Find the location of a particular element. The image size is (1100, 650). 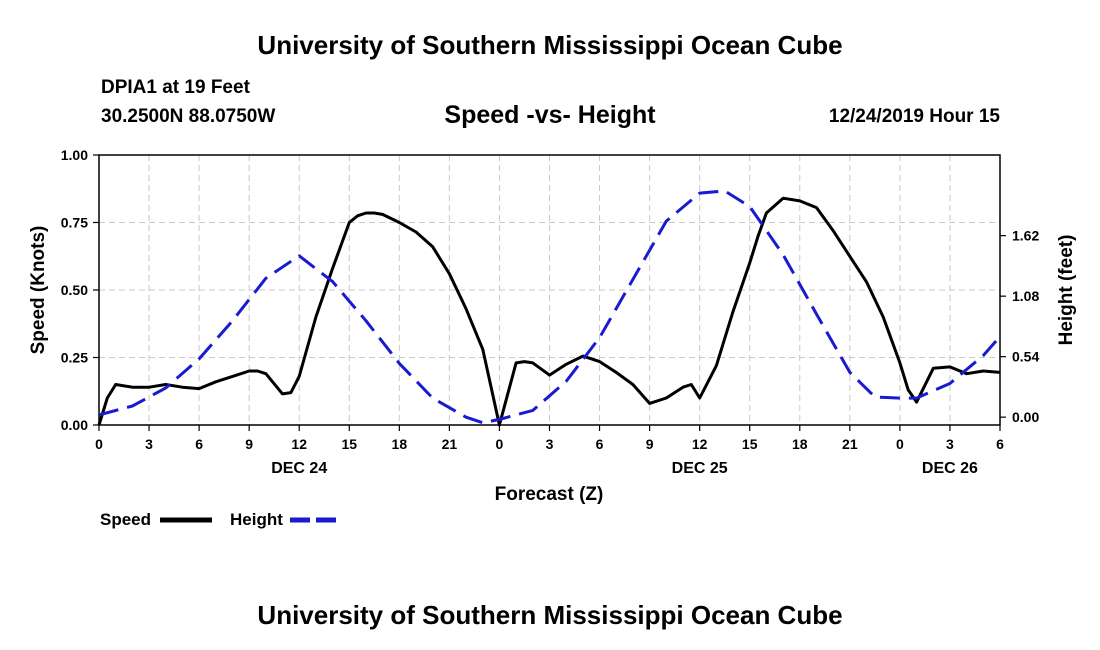

date-label: DEC 26 is located at coordinates (950, 468).